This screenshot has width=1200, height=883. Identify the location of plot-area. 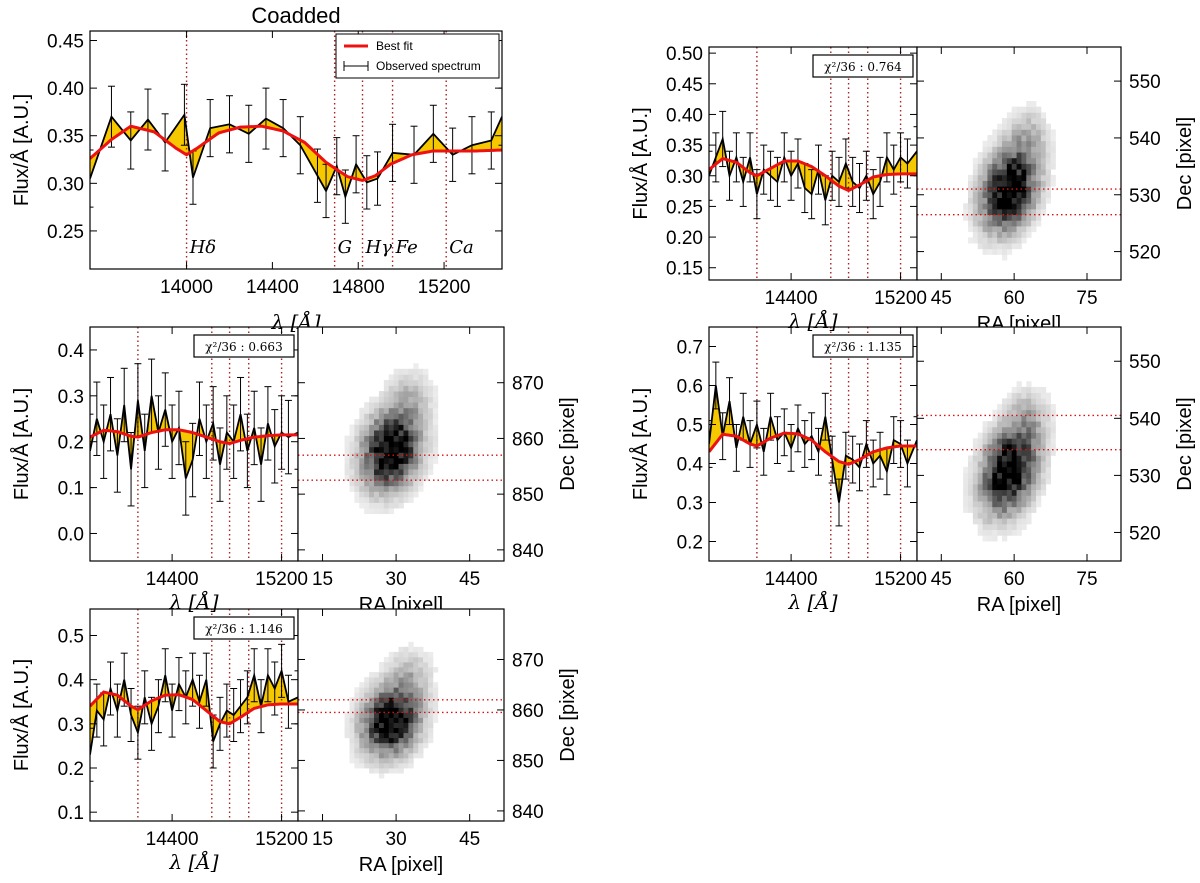
(296, 150).